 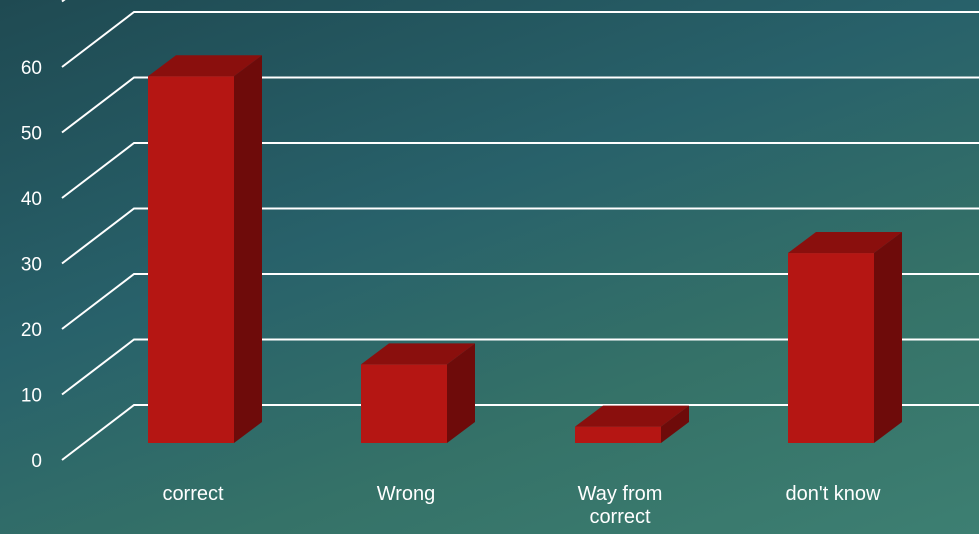 I want to click on category-label: don't know, so click(x=834, y=494).